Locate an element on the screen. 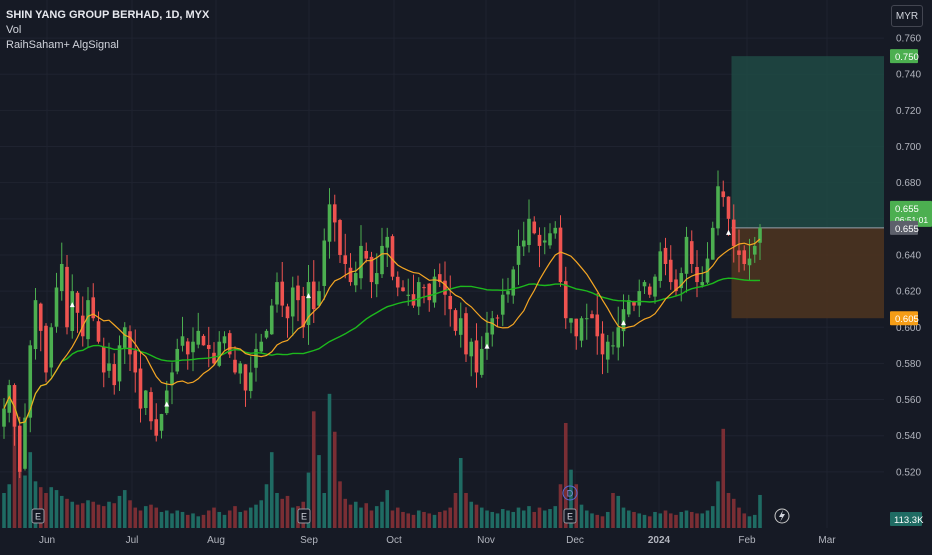  indicator-signal-label: RaihSaham+ AlgSignal is located at coordinates (62, 45).